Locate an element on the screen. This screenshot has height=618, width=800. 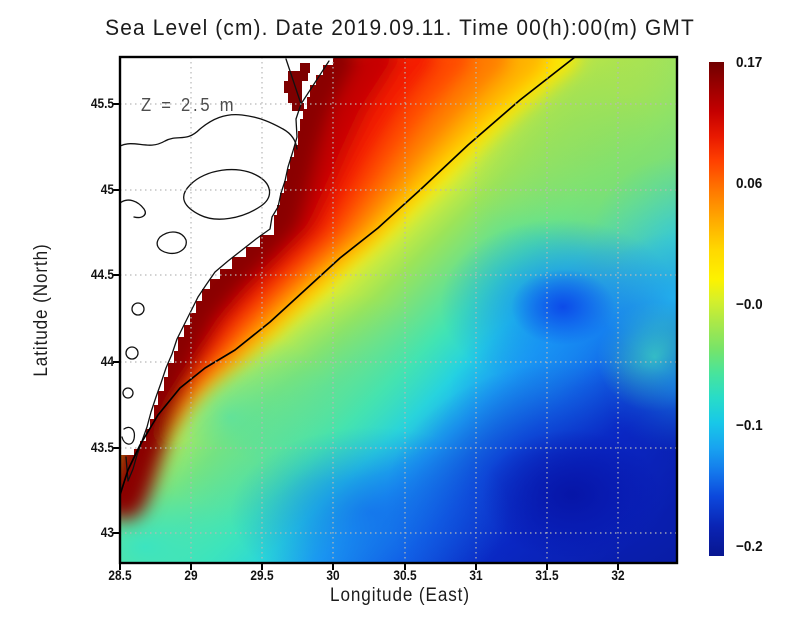
y-tick-label: 43 is located at coordinates (107, 532).